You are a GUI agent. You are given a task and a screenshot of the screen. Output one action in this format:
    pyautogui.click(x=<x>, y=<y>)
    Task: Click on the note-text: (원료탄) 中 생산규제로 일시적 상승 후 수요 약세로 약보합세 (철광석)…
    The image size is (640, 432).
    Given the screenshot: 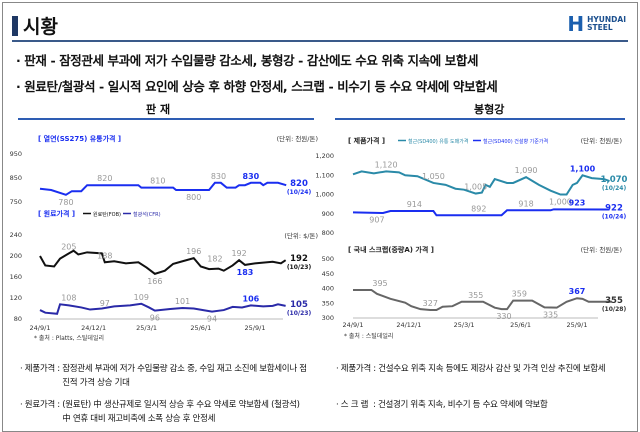 What is the action you would take?
    pyautogui.click(x=181, y=412)
    